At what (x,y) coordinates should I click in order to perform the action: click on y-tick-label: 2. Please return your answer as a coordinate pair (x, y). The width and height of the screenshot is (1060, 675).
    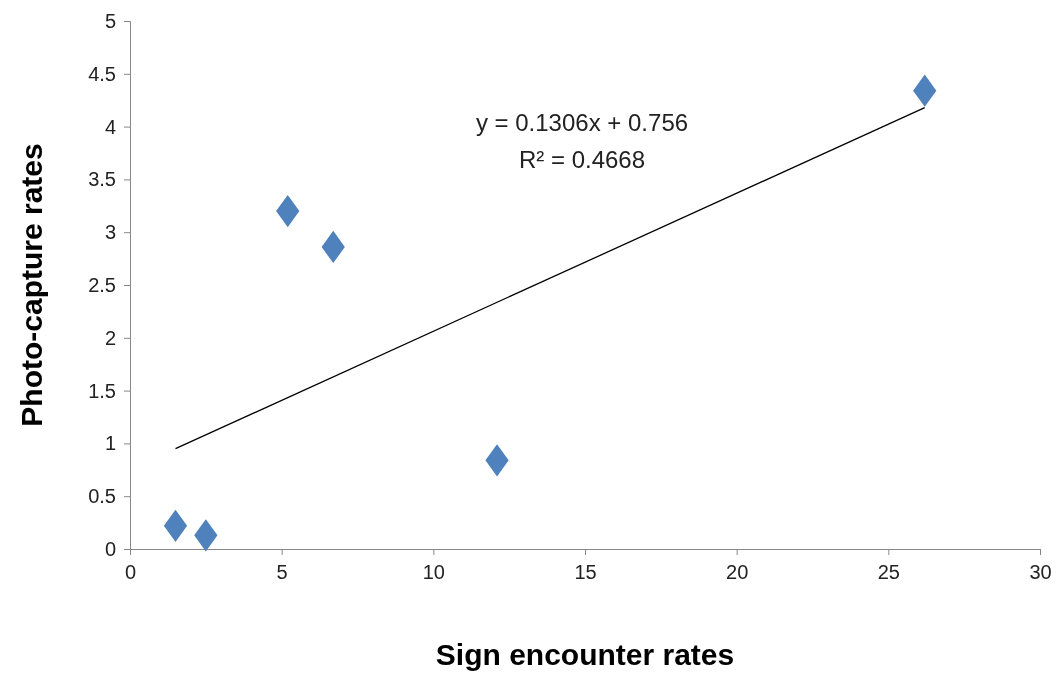
    Looking at the image, I should click on (110, 337).